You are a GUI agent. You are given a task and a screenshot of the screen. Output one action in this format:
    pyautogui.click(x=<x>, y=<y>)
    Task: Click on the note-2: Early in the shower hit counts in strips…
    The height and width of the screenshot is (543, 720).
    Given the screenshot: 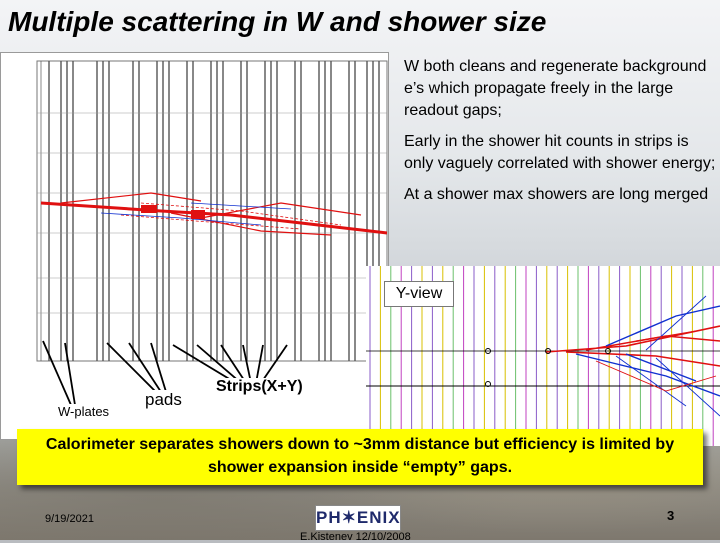 What is the action you would take?
    pyautogui.click(x=560, y=152)
    